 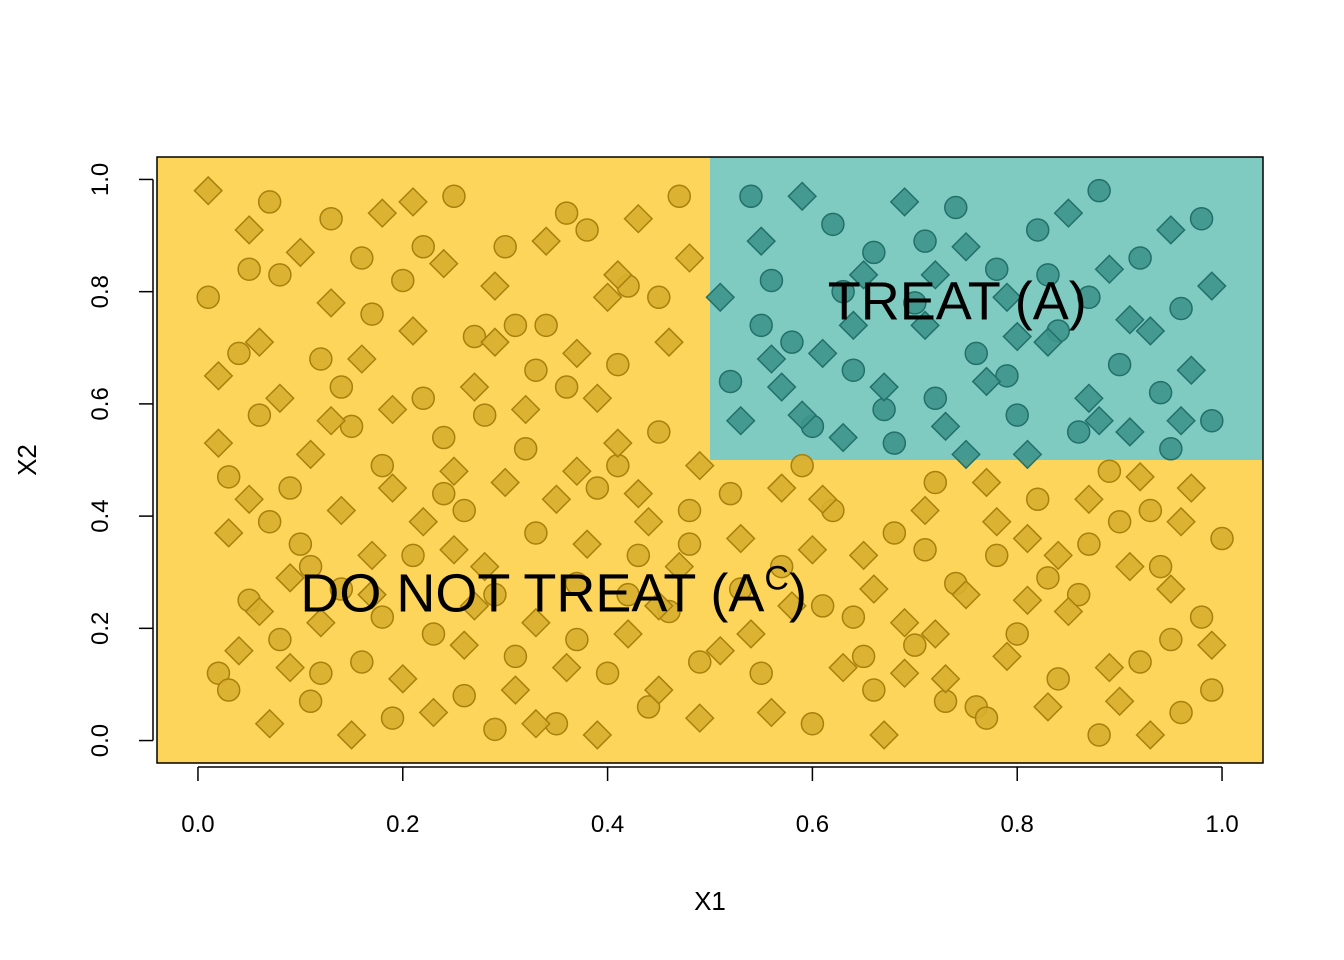 I want to click on x-axis: 0.0 0.2 0.4 0.6 0.8 1.0, so click(x=710, y=802).